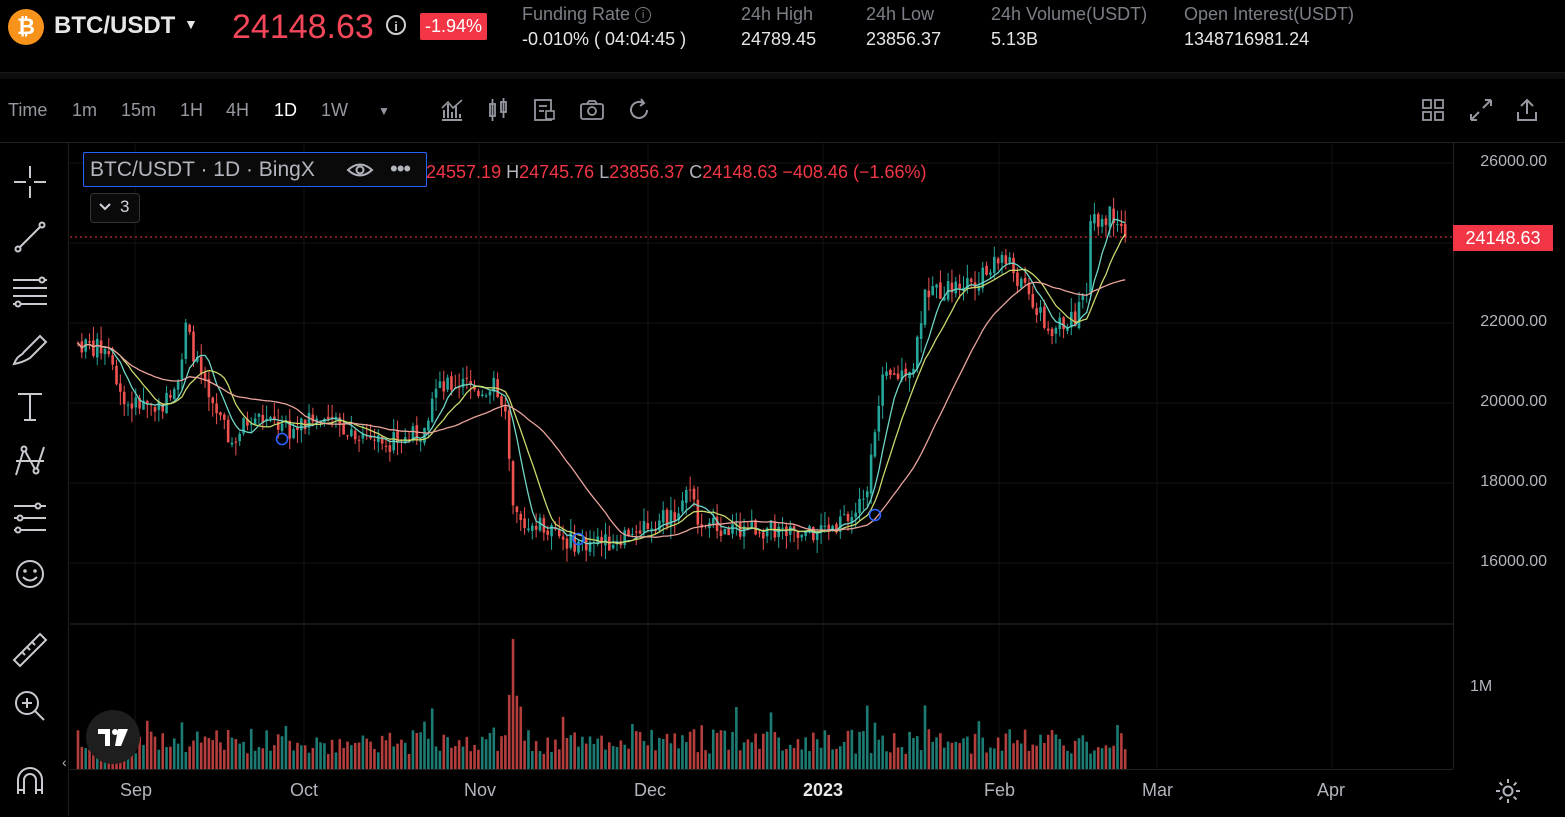 This screenshot has height=817, width=1565. What do you see at coordinates (28, 110) in the screenshot?
I see `time-button: Time` at bounding box center [28, 110].